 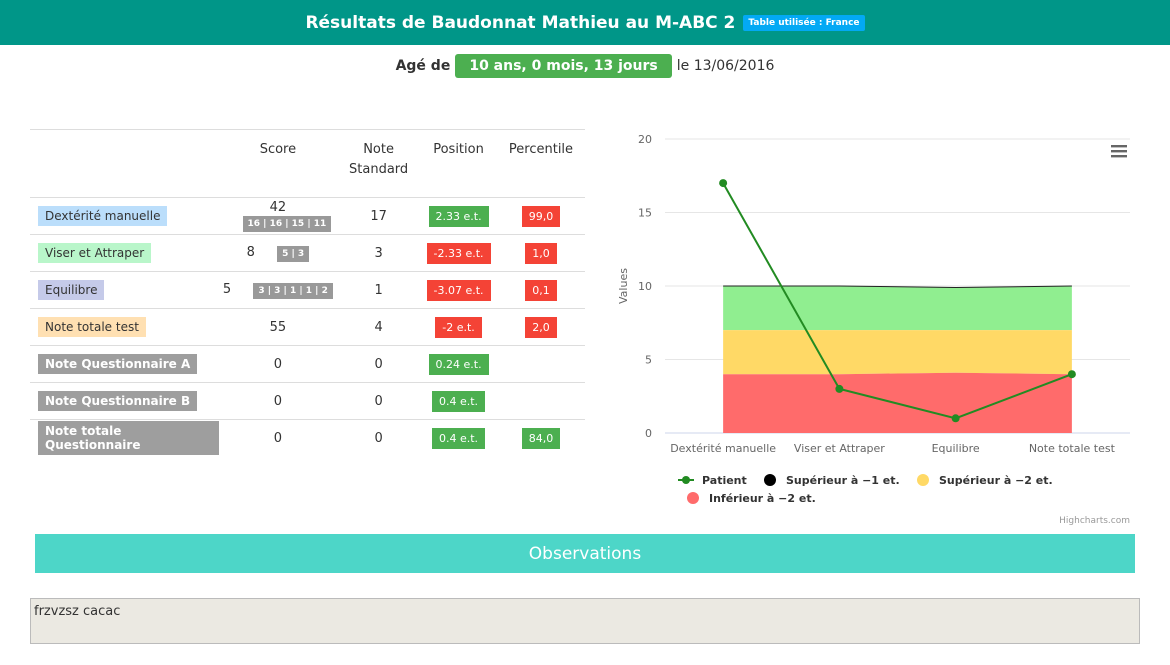 What do you see at coordinates (124, 437) in the screenshot?
I see `row-name-cell: Note totale Questionnaire` at bounding box center [124, 437].